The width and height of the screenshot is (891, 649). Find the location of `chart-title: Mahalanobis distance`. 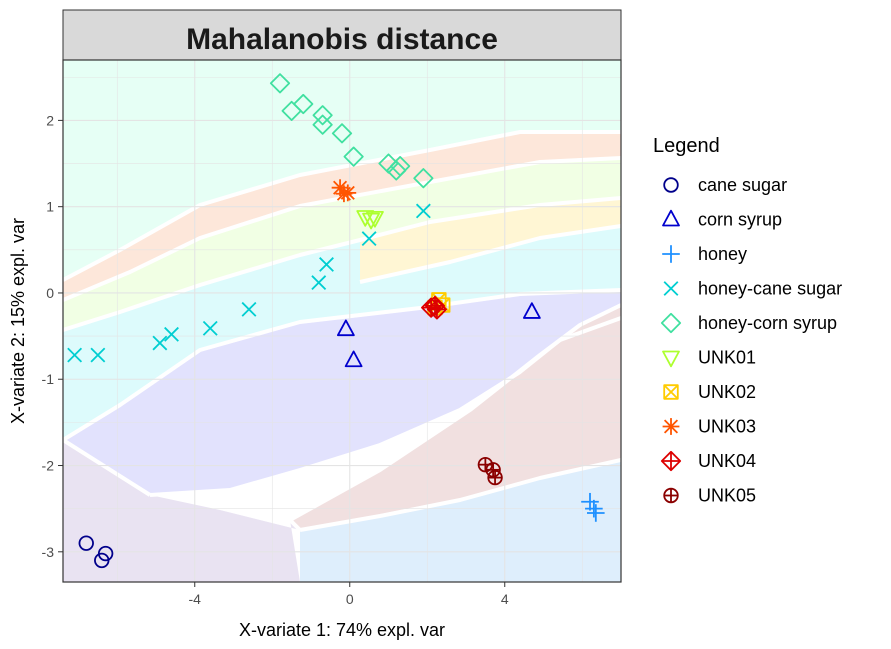

chart-title: Mahalanobis distance is located at coordinates (342, 39).